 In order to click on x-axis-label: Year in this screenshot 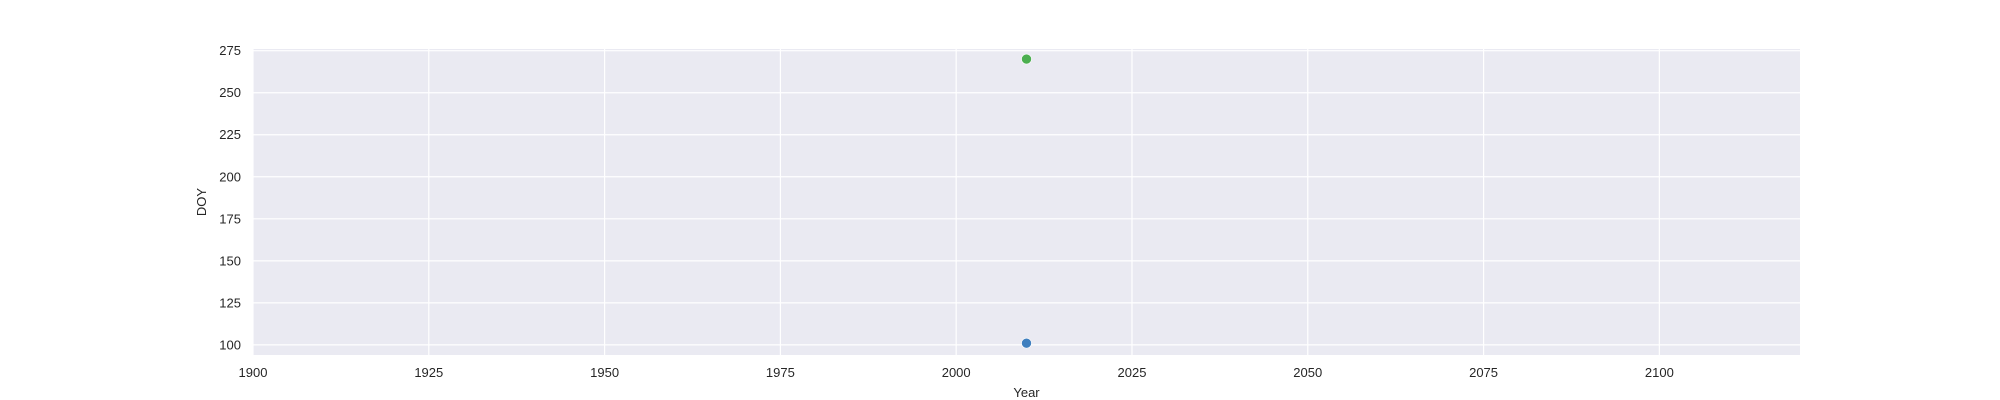, I will do `click(1026, 392)`.